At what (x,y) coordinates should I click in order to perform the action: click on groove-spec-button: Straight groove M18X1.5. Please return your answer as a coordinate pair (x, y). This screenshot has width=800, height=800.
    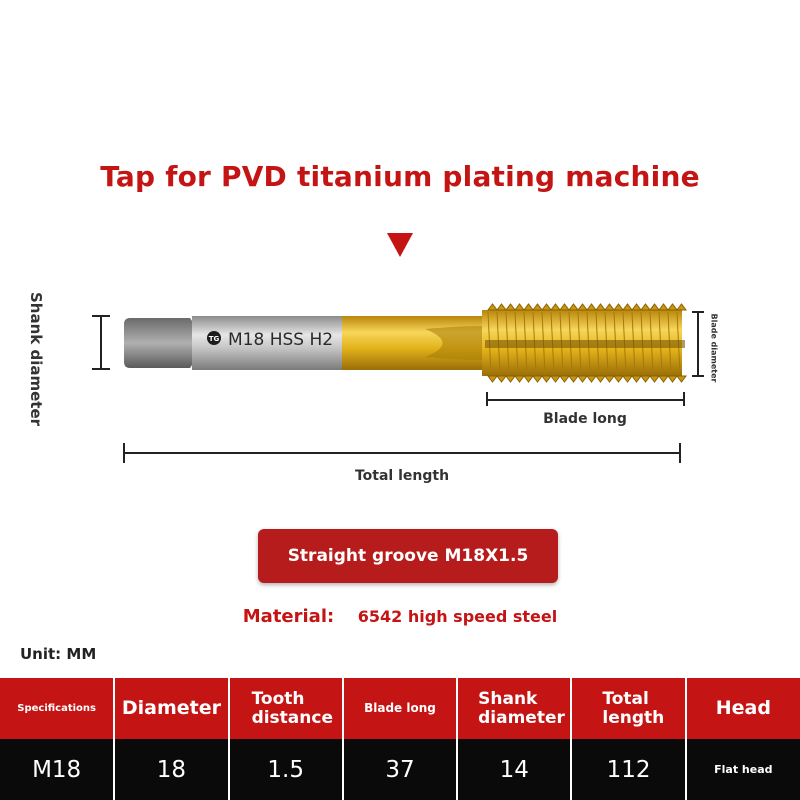
    Looking at the image, I should click on (408, 556).